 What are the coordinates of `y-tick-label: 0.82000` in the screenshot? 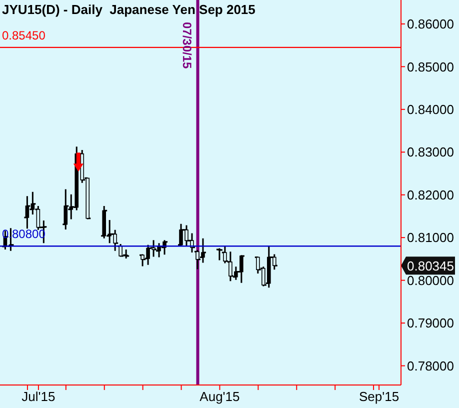 It's located at (430, 194).